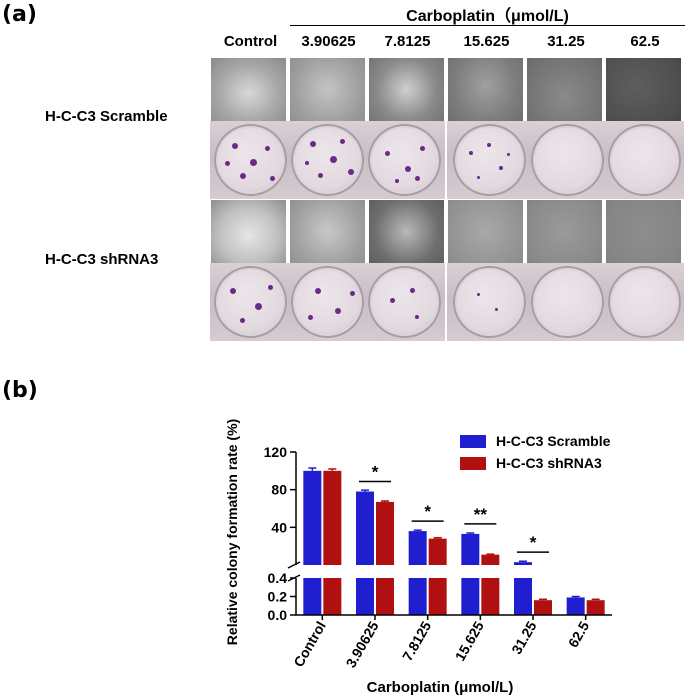 Image resolution: width=685 pixels, height=700 pixels. Describe the element at coordinates (643, 93) in the screenshot. I see `micrograph-scramble-62.5` at that location.